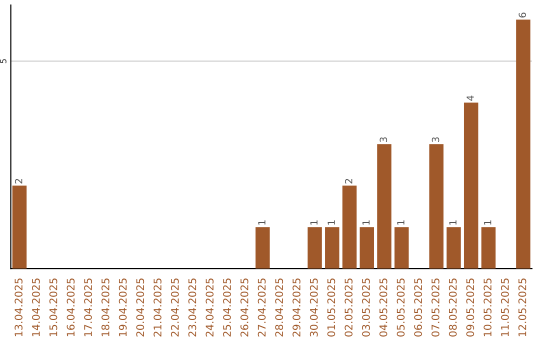 The height and width of the screenshot is (340, 540). I want to click on x-tick-label: 06.05.2025, so click(418, 307).